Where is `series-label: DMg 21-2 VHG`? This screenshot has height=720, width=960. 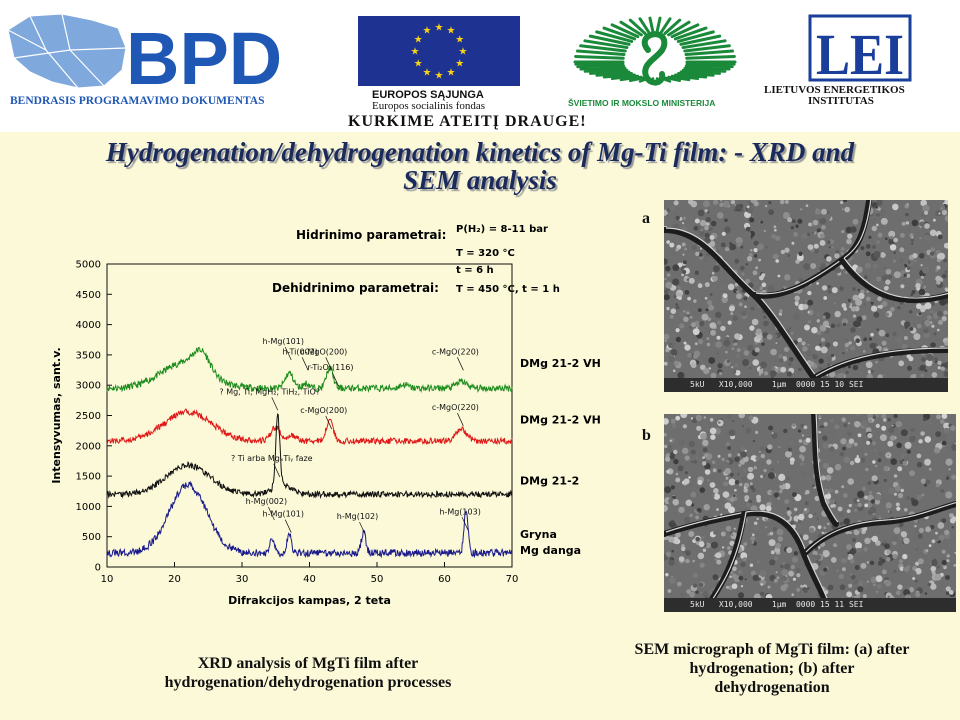 series-label: DMg 21-2 VHG is located at coordinates (560, 363).